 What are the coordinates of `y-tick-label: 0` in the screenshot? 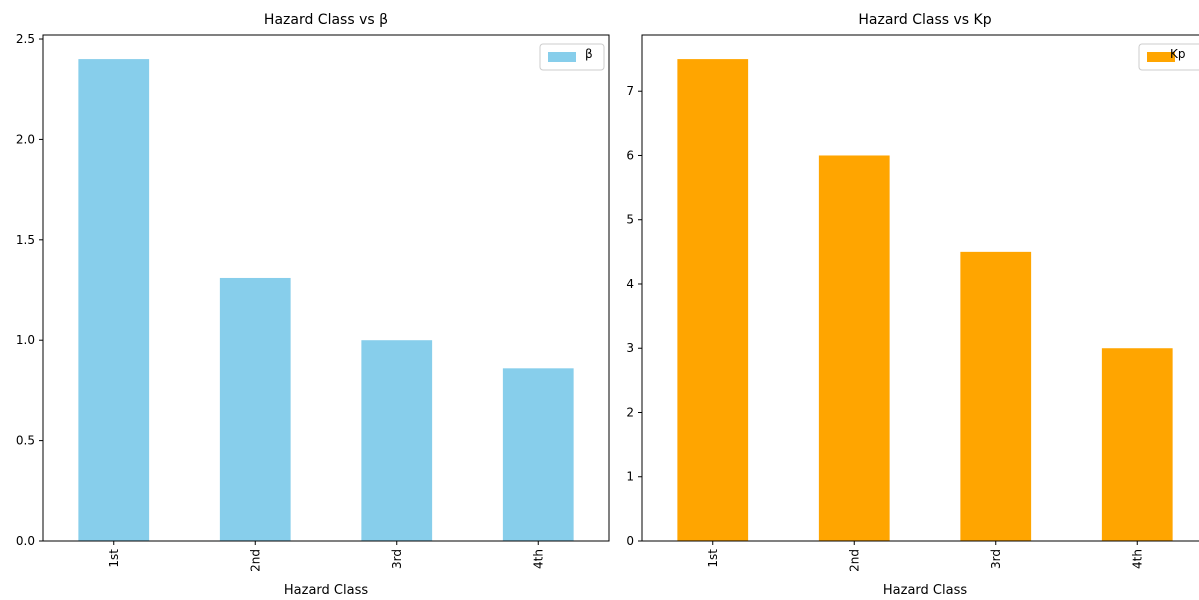 It's located at (630, 541).